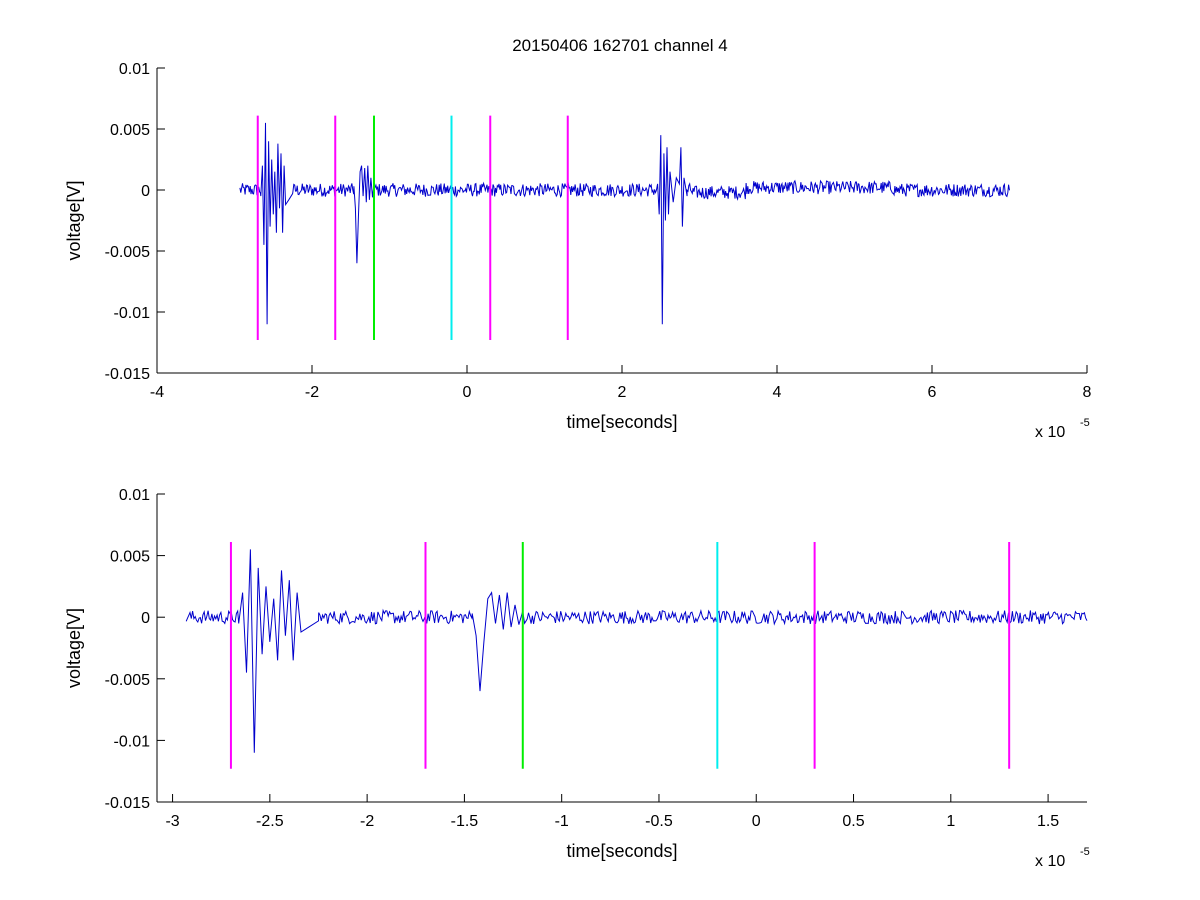 This screenshot has width=1200, height=900. What do you see at coordinates (659, 821) in the screenshot?
I see `x-tick-label: -0.5` at bounding box center [659, 821].